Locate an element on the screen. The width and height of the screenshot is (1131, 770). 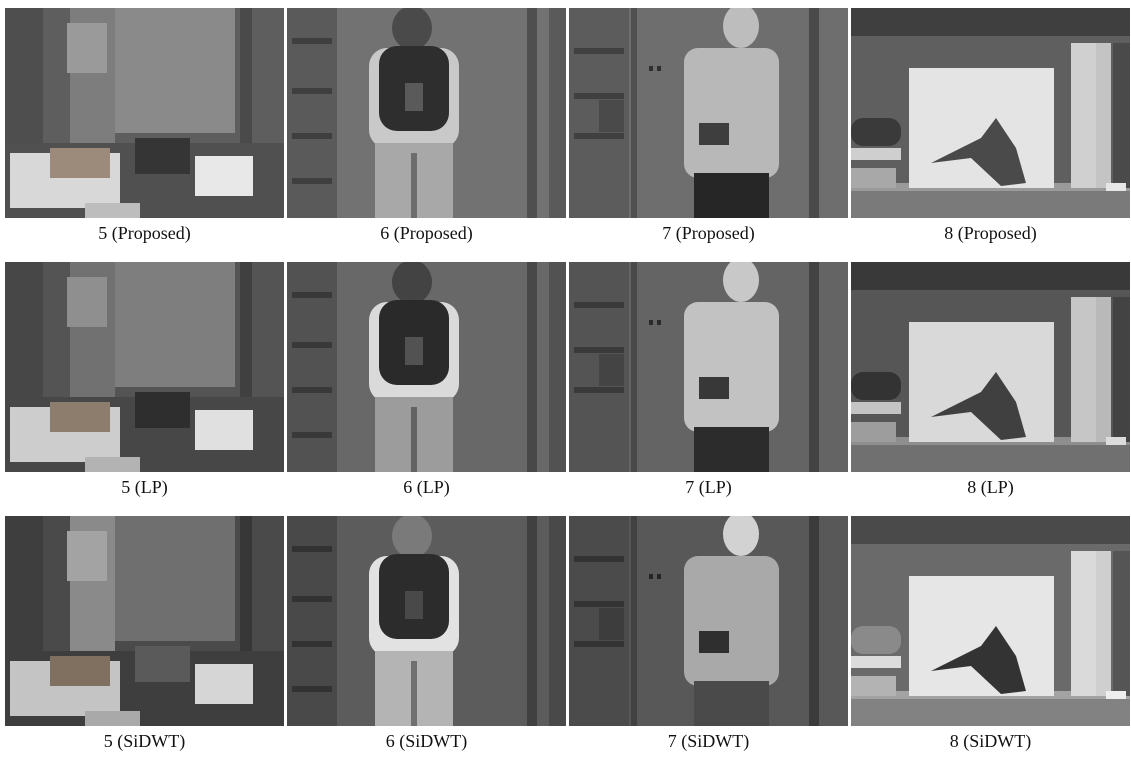
image-caption: 6 (SiDWT) is located at coordinates (426, 741).